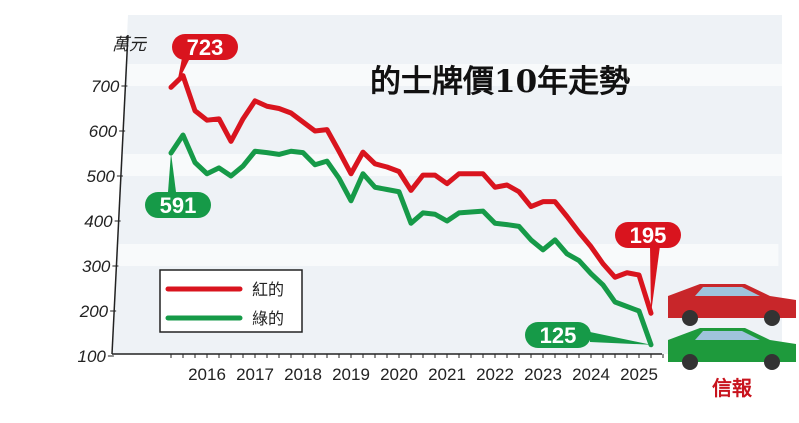 The height and width of the screenshot is (423, 799). Describe the element at coordinates (268, 289) in the screenshot. I see `legend-label-red: 紅的` at that location.